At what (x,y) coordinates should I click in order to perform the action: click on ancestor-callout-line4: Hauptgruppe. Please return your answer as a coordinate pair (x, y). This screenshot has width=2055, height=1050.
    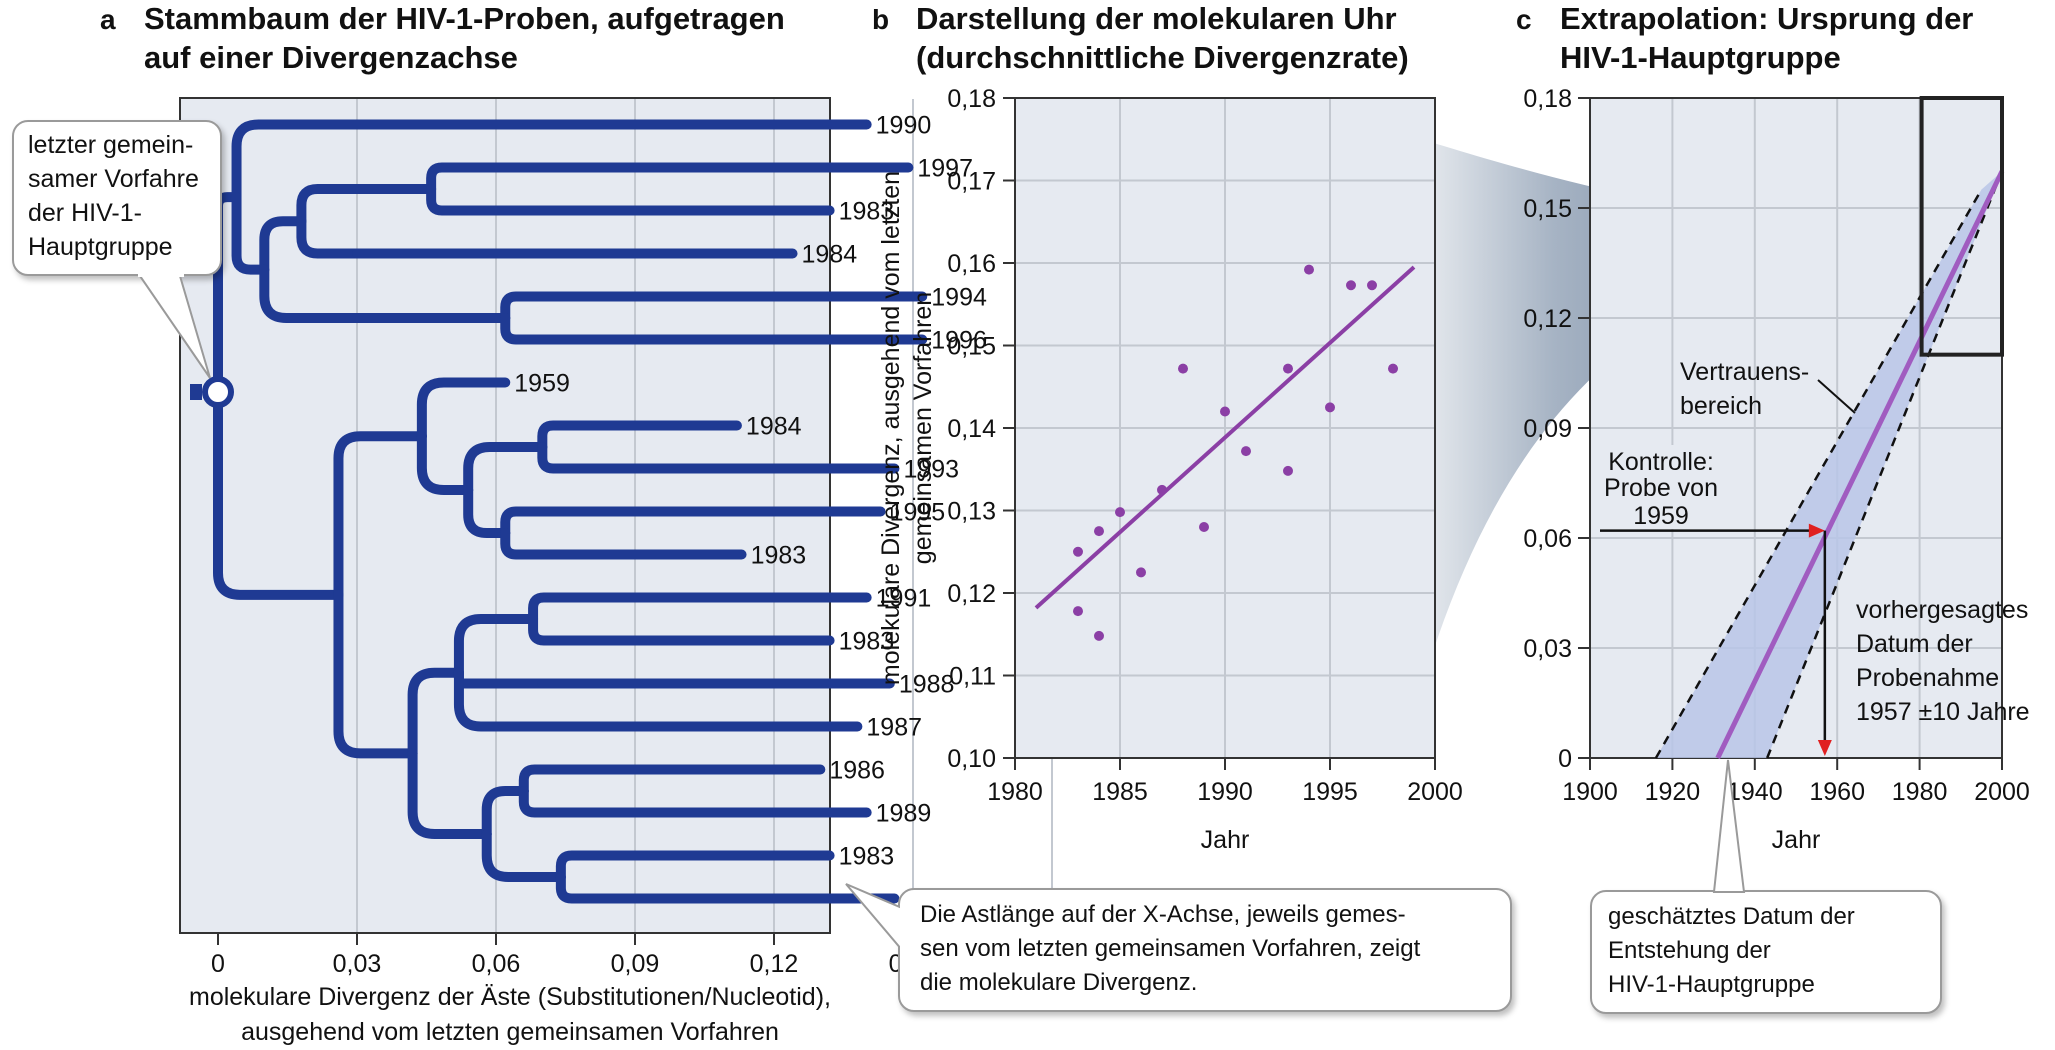
    Looking at the image, I should click on (100, 247).